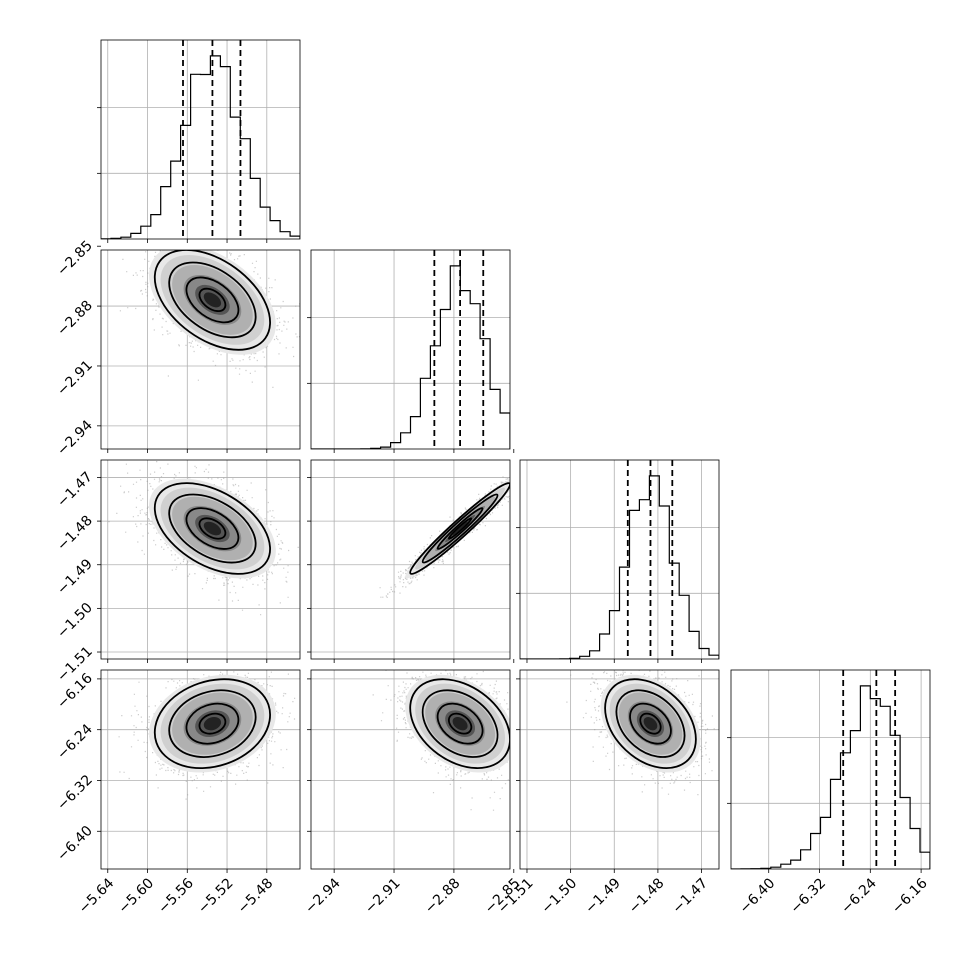 This screenshot has width=970, height=970. Describe the element at coordinates (75, 621) in the screenshot. I see `y-tick-label: −1.50` at that location.